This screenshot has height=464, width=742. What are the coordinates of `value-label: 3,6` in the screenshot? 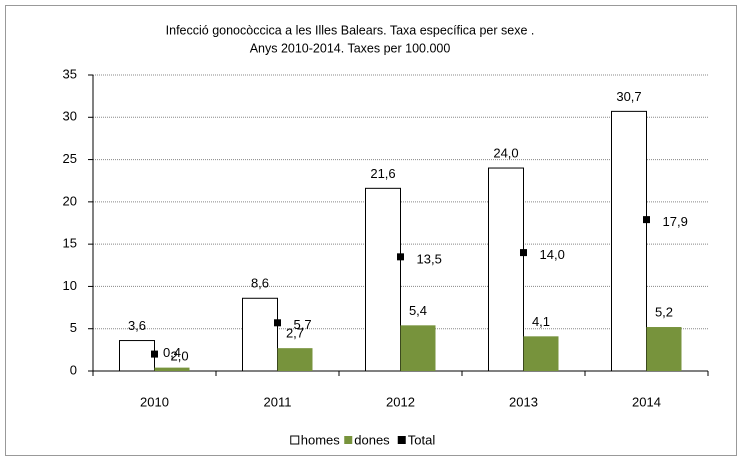 It's located at (137, 325).